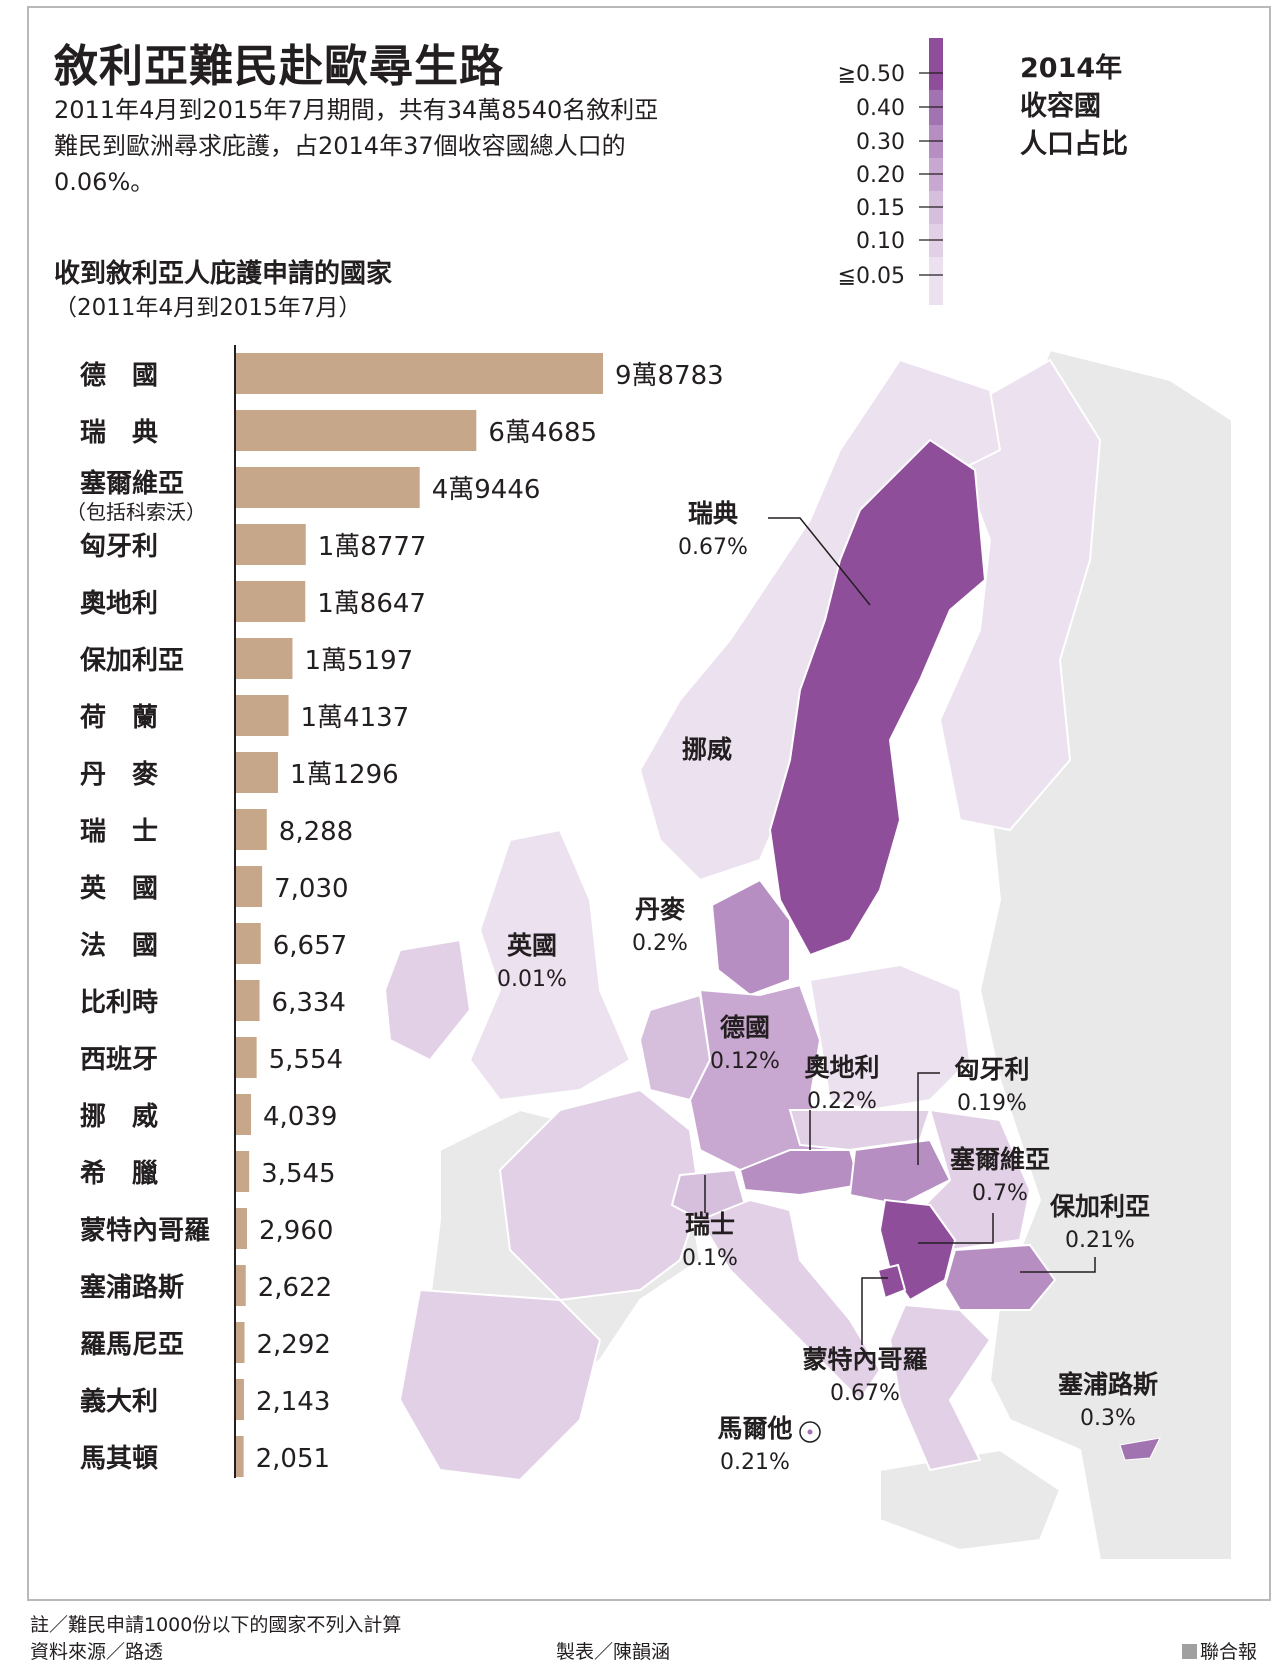 This screenshot has height=1664, width=1279. What do you see at coordinates (880, 142) in the screenshot?
I see `legend-tick-label: 0.30` at bounding box center [880, 142].